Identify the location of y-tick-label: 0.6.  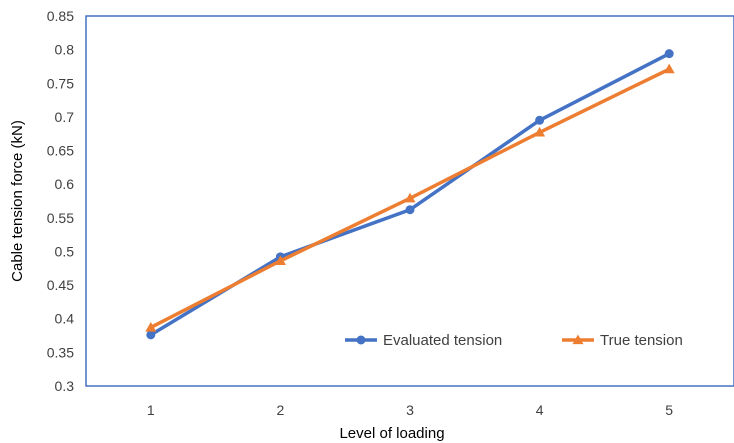
(65, 184).